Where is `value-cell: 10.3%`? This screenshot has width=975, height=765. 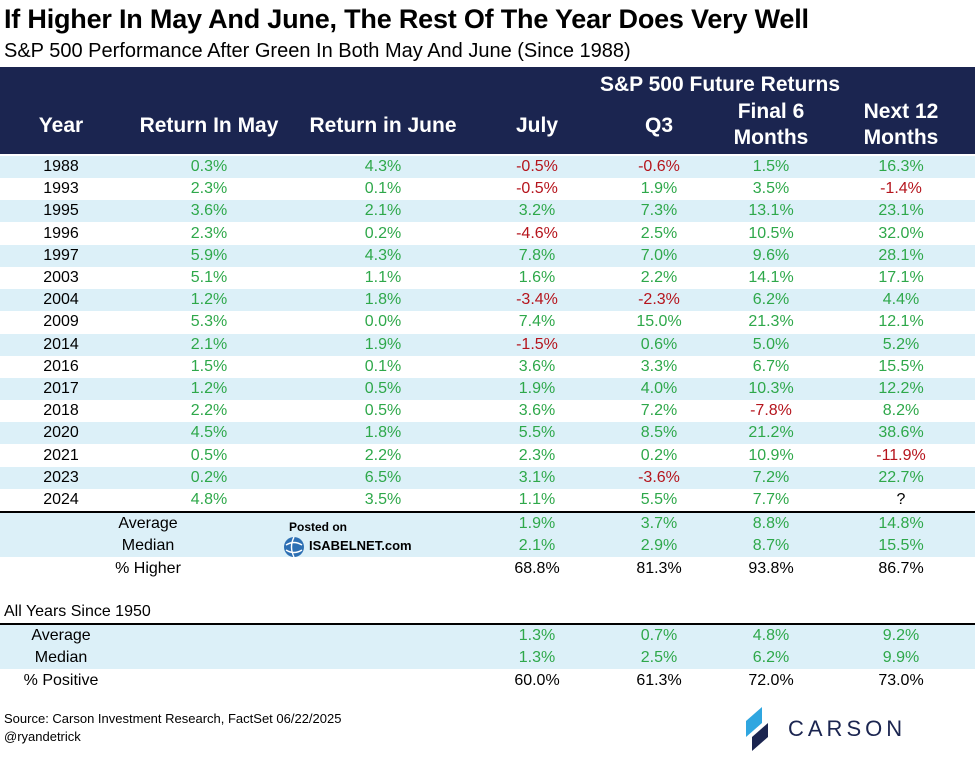 value-cell: 10.3% is located at coordinates (771, 388).